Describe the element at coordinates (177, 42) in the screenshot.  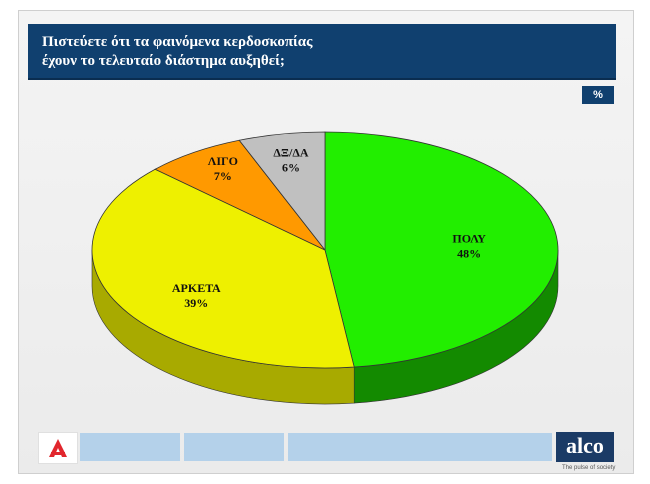
I see `question-title-line1: Πιστεύετε ότι τα φαινόμενα κερδοσκοπίας` at that location.